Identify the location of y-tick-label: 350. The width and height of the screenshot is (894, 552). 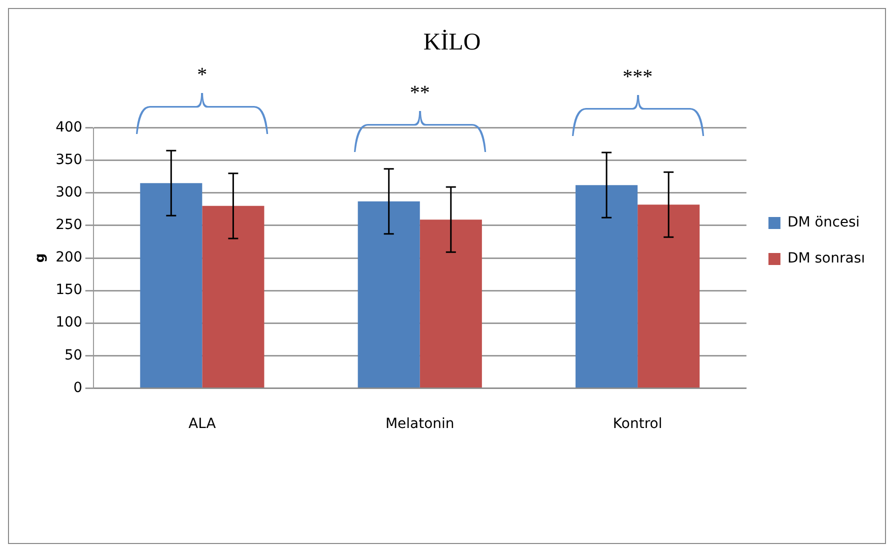
(69, 160).